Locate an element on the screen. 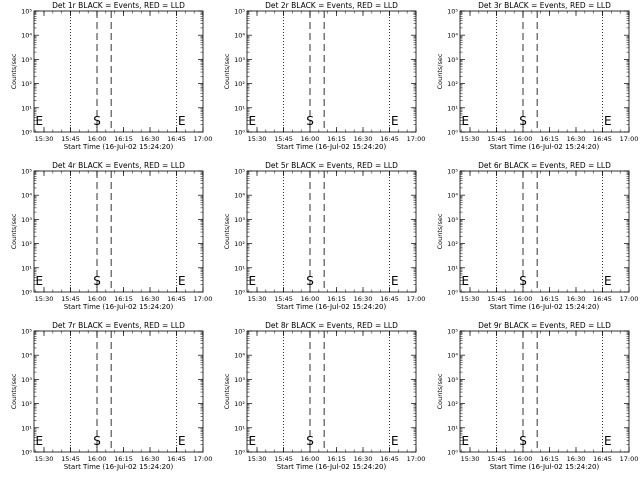 Image resolution: width=640 pixels, height=480 pixels. panel-title: Det 9r BLACK = Events, RED = LLD is located at coordinates (544, 325).